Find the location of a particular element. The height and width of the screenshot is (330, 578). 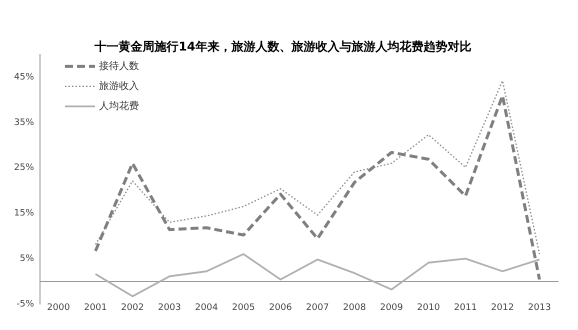

x-tick-label: 2002 is located at coordinates (132, 308).